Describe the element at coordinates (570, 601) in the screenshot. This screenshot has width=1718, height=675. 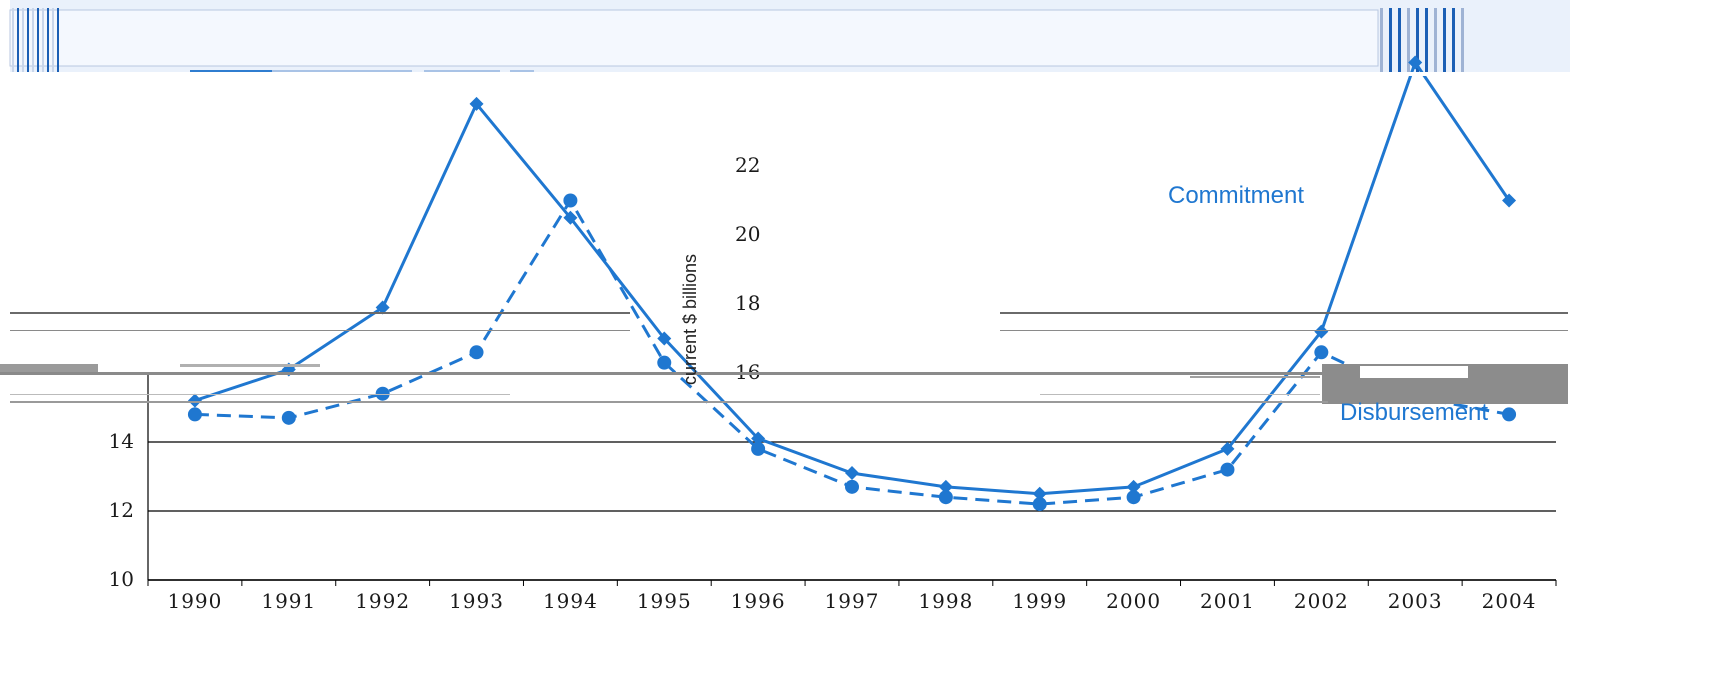
I see `x-tick-1994: 1994` at that location.